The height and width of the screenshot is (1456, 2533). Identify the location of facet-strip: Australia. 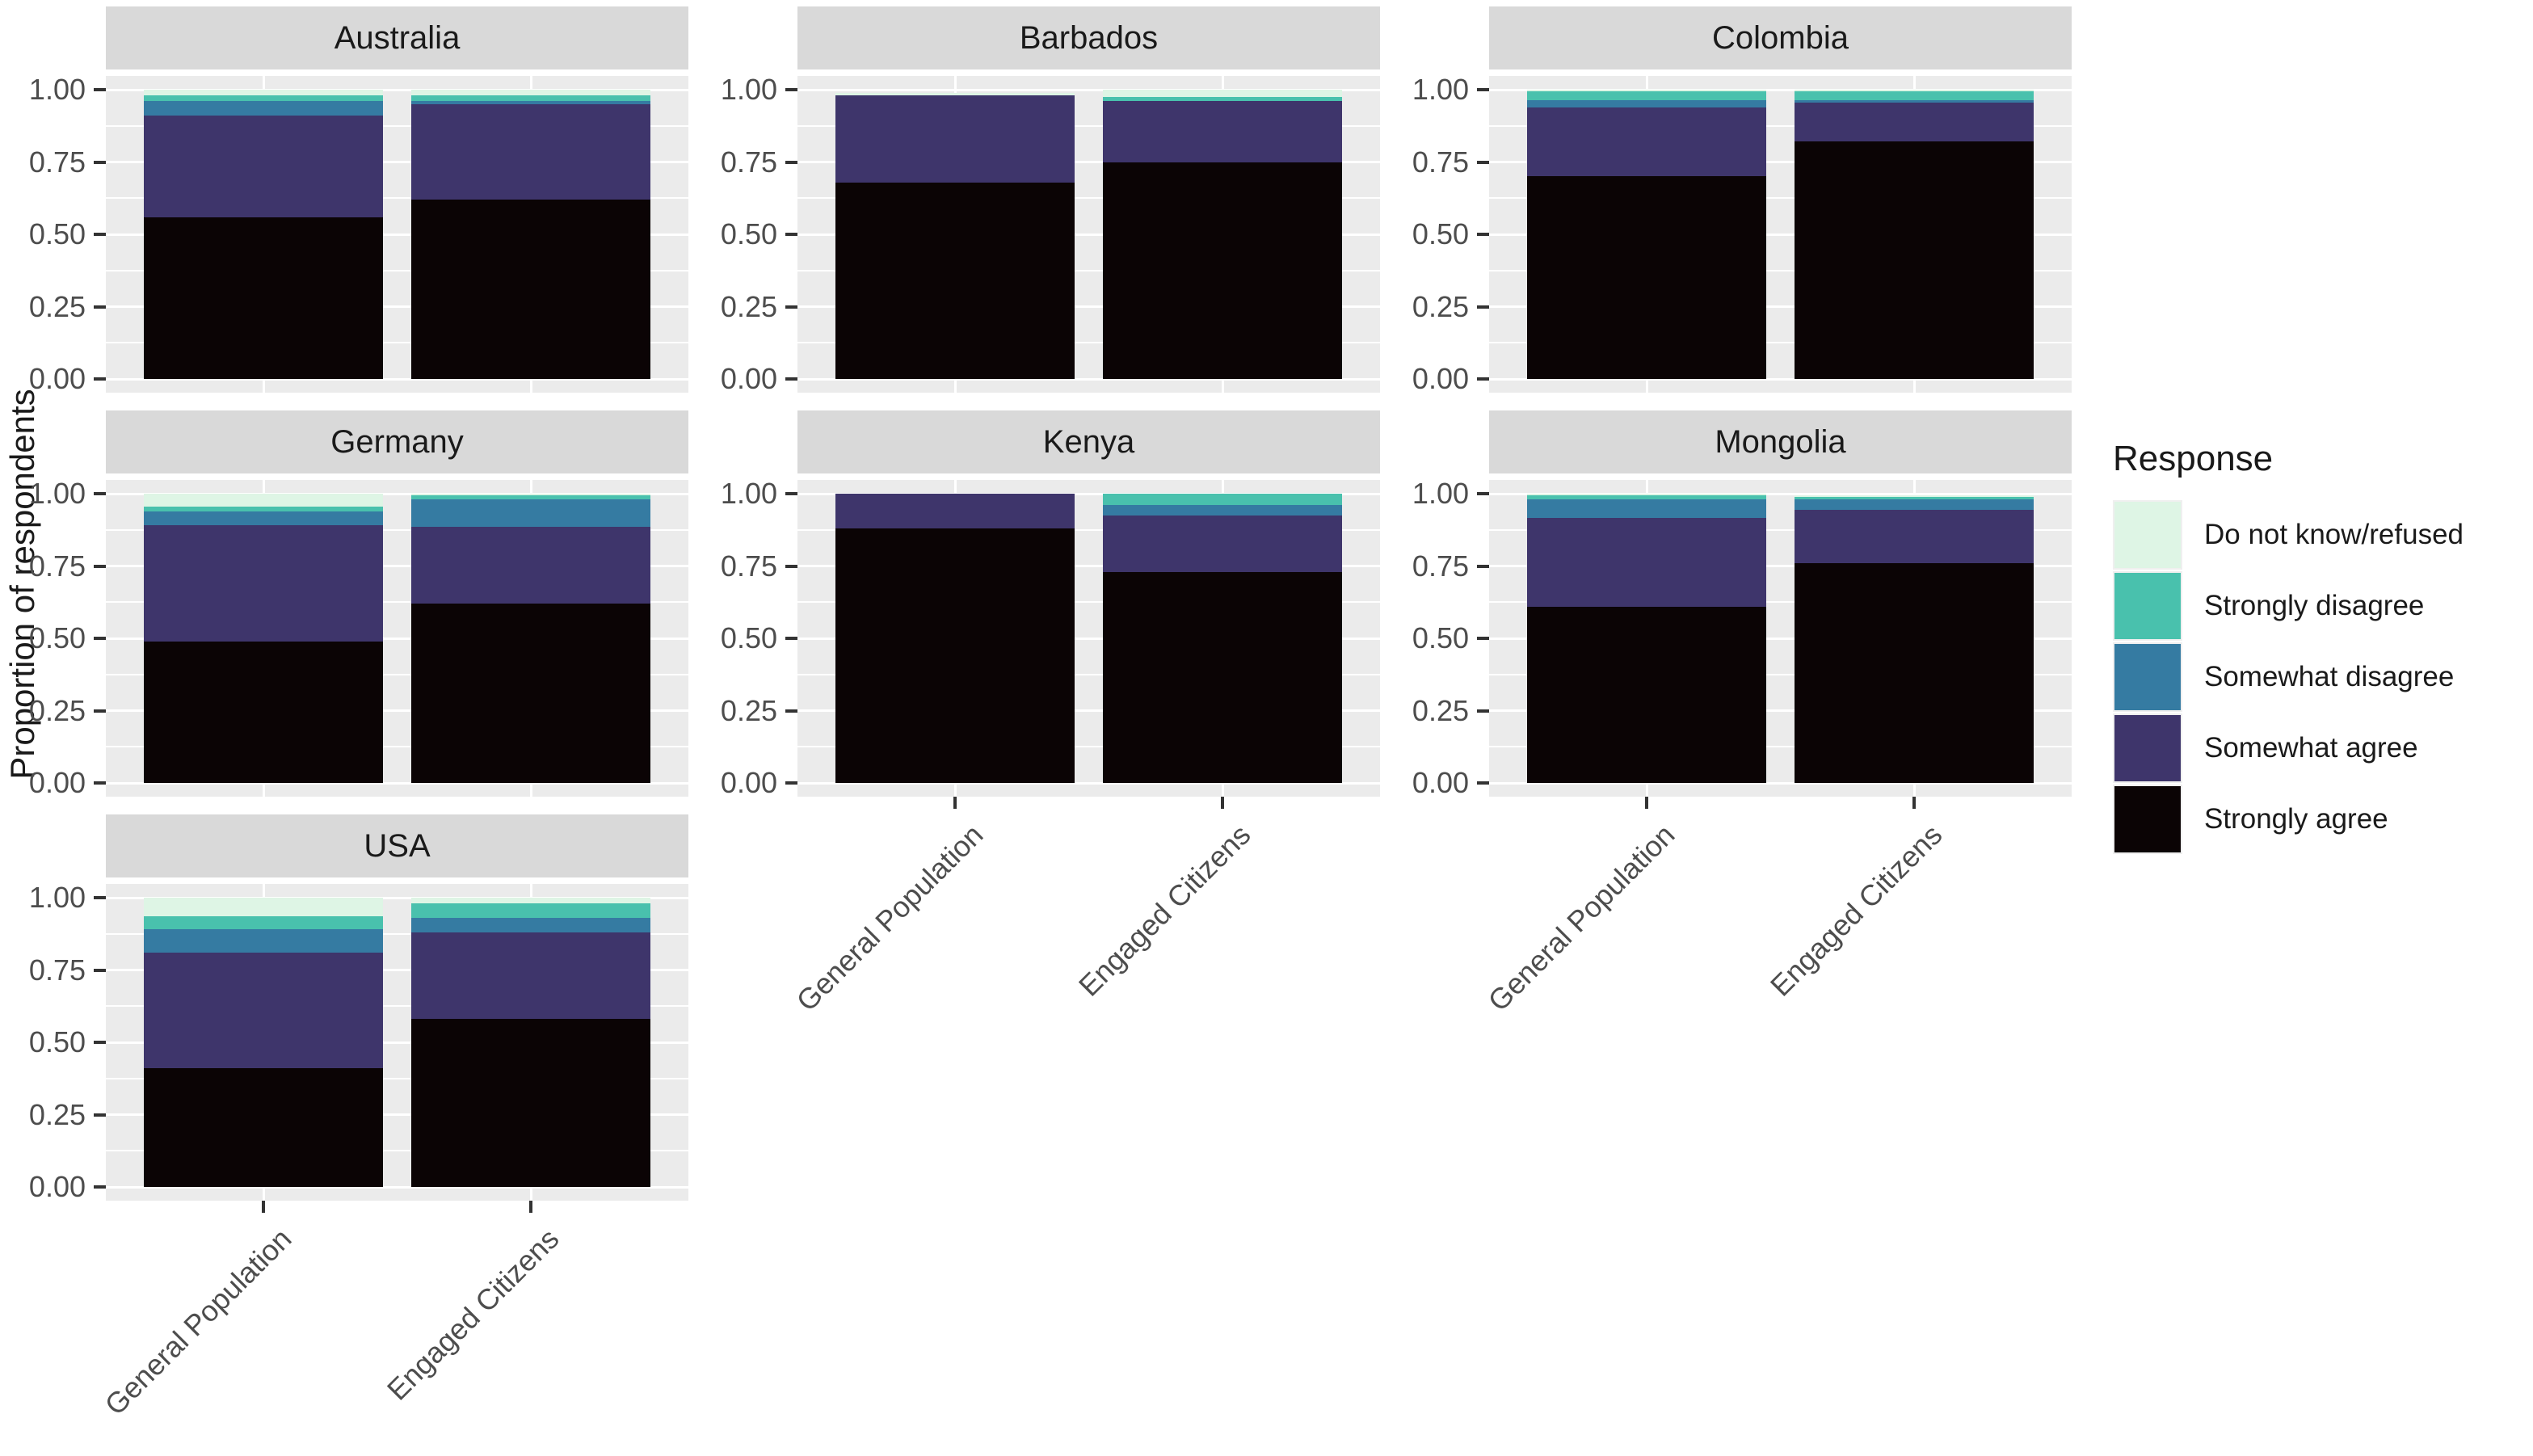
(397, 37).